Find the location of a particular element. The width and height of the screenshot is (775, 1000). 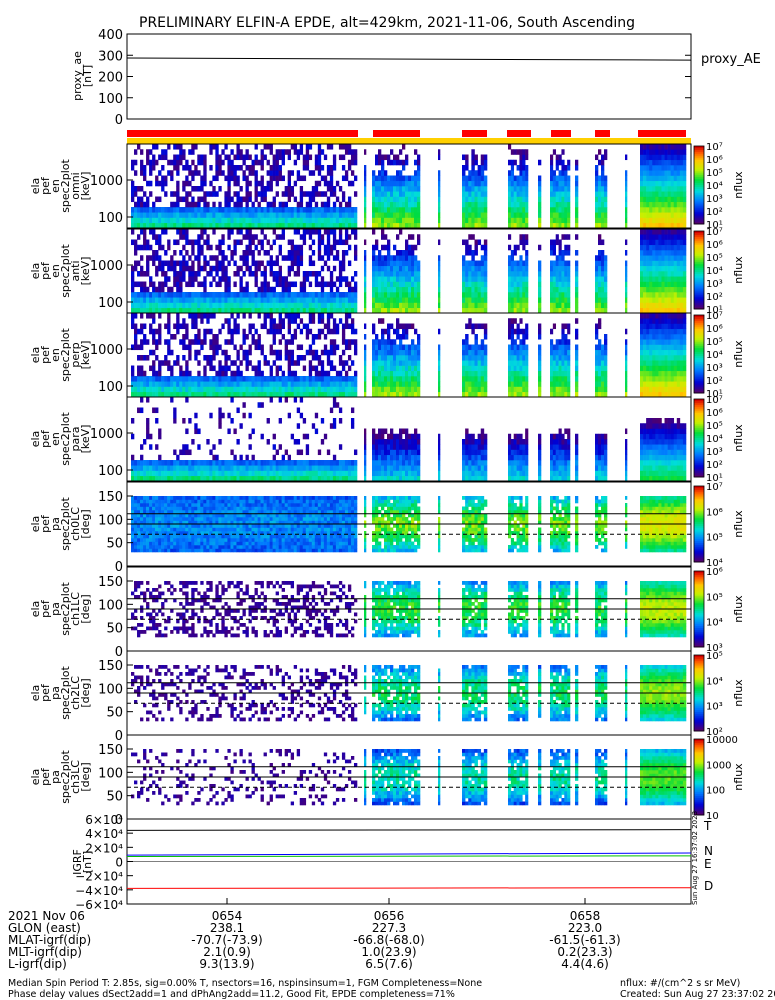

zone-bar-red is located at coordinates (396, 133).